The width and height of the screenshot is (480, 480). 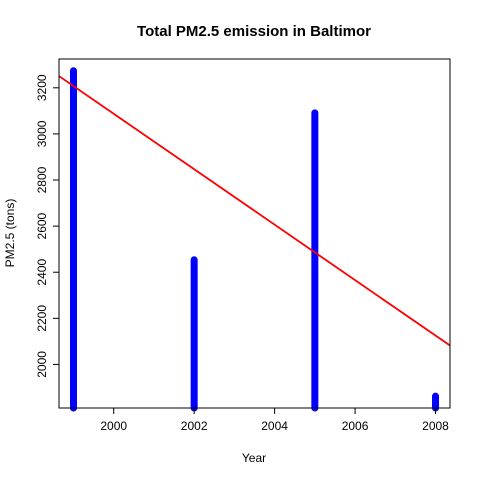 I want to click on y-tick-label-2400: 2400, so click(x=42, y=272).